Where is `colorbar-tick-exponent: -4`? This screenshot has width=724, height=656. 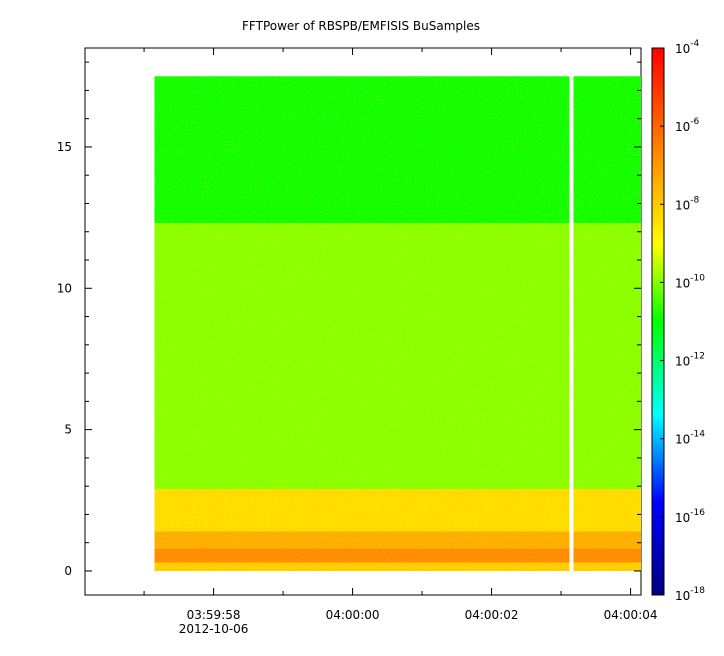
colorbar-tick-exponent: -4 is located at coordinates (694, 44).